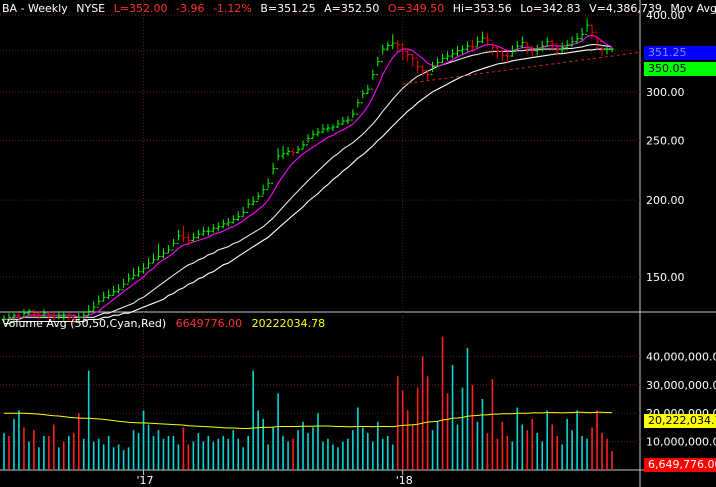 This screenshot has height=487, width=716. What do you see at coordinates (288, 8) in the screenshot?
I see `bid-price: B=351.25` at bounding box center [288, 8].